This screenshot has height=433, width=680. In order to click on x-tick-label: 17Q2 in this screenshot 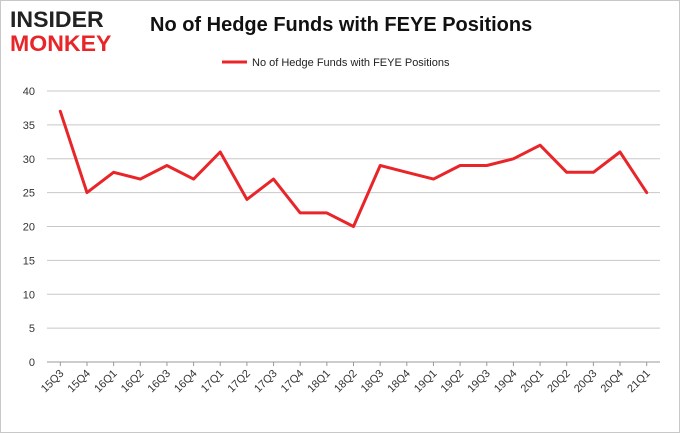, I will do `click(239, 382)`.